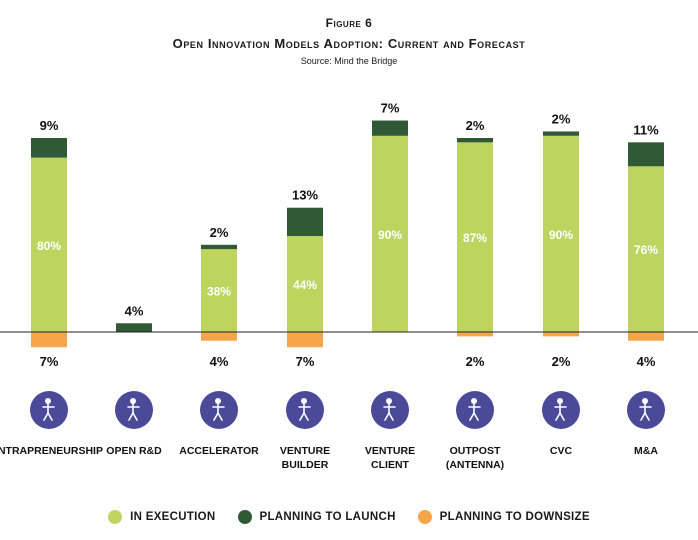 The height and width of the screenshot is (540, 698). I want to click on legend-item-in-execution: IN EXECUTION, so click(161, 517).